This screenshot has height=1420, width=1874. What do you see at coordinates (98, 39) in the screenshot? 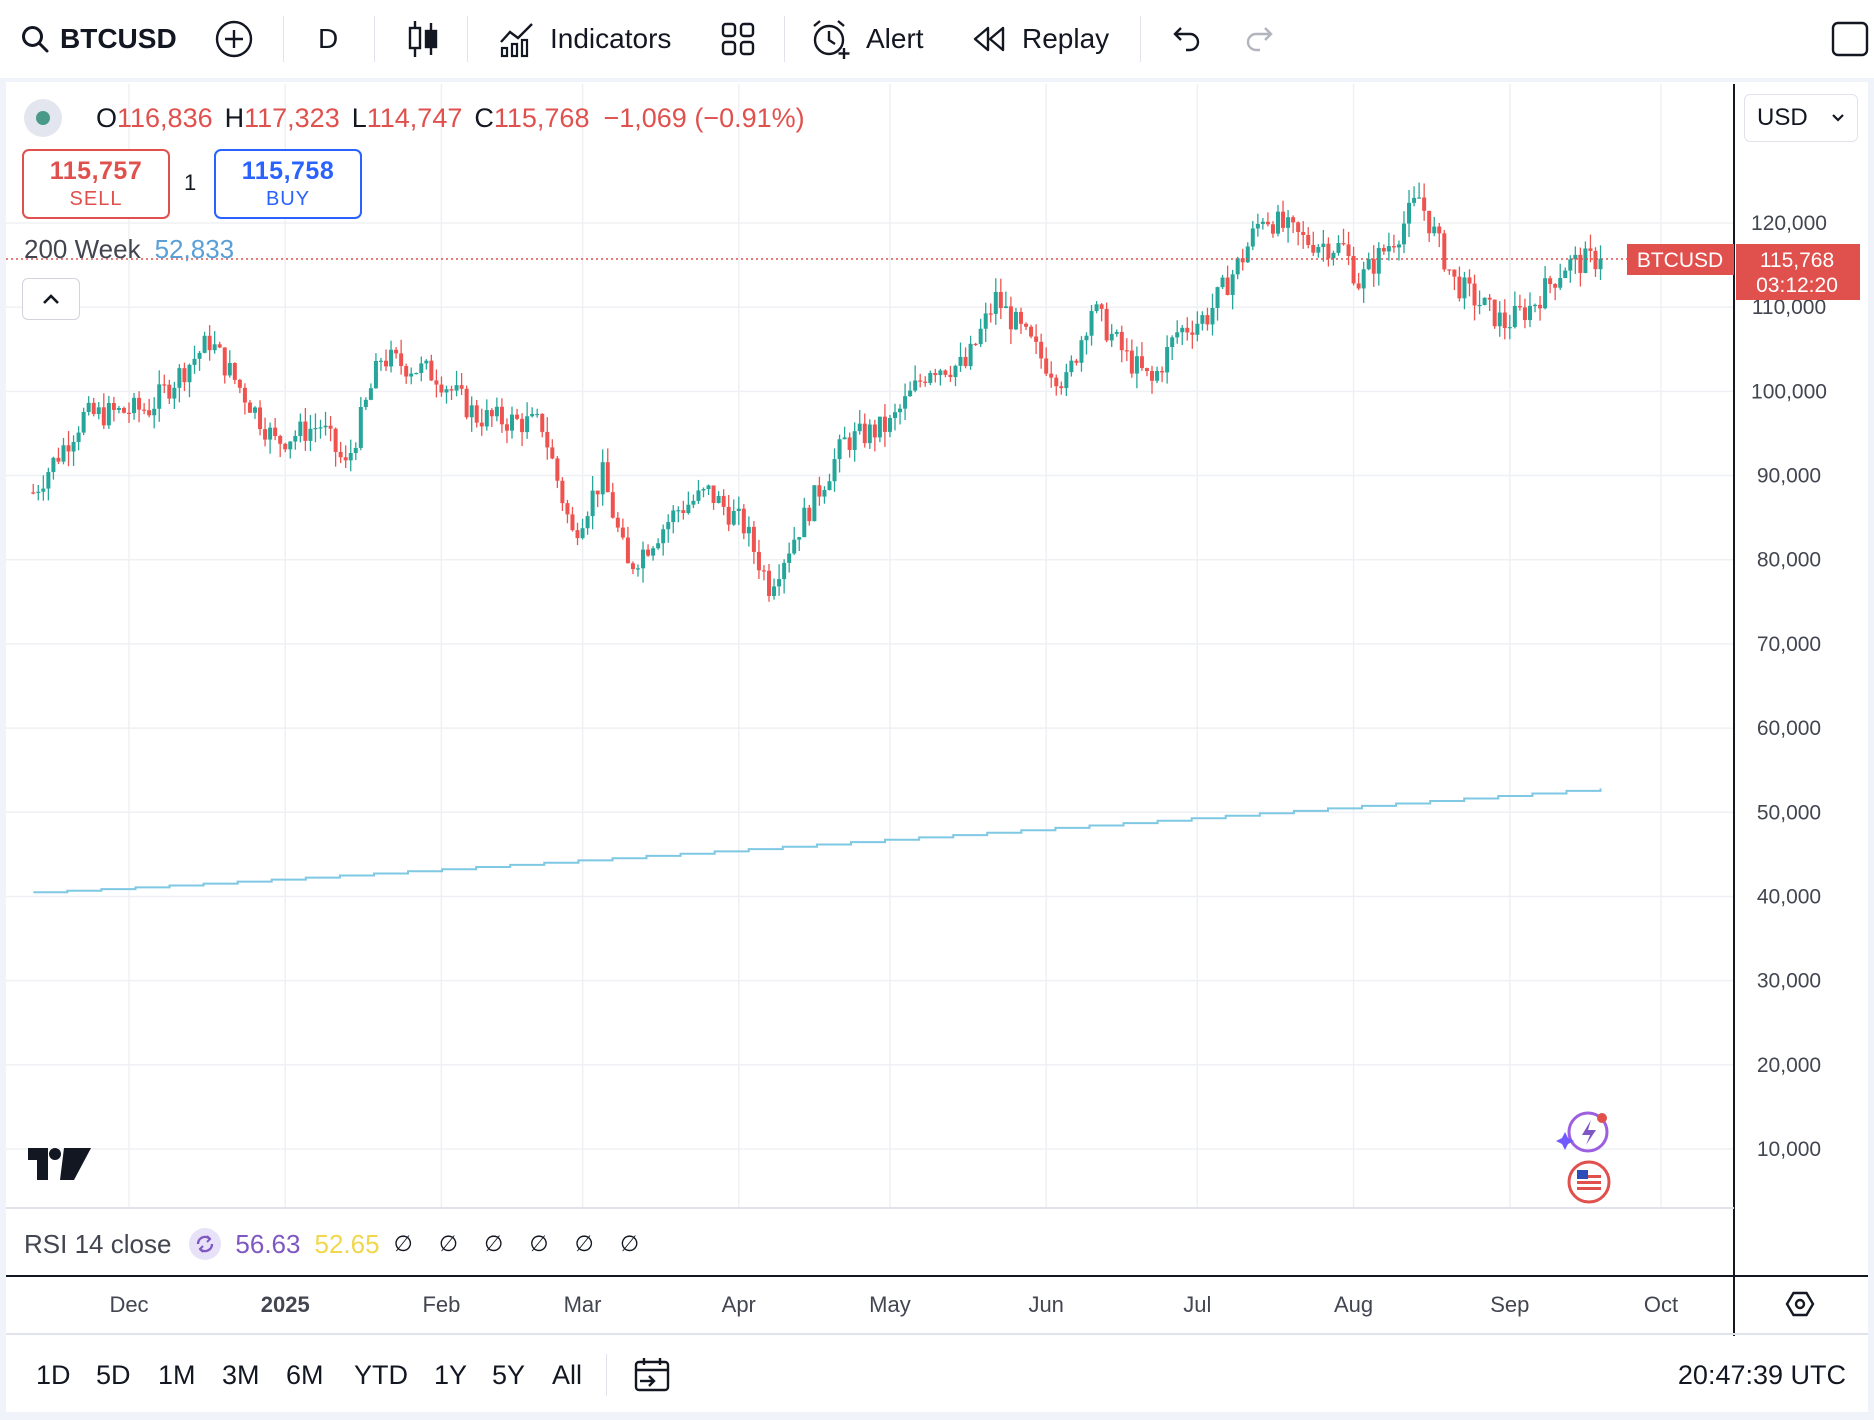
I see `symbol-search: BTCUSD` at bounding box center [98, 39].